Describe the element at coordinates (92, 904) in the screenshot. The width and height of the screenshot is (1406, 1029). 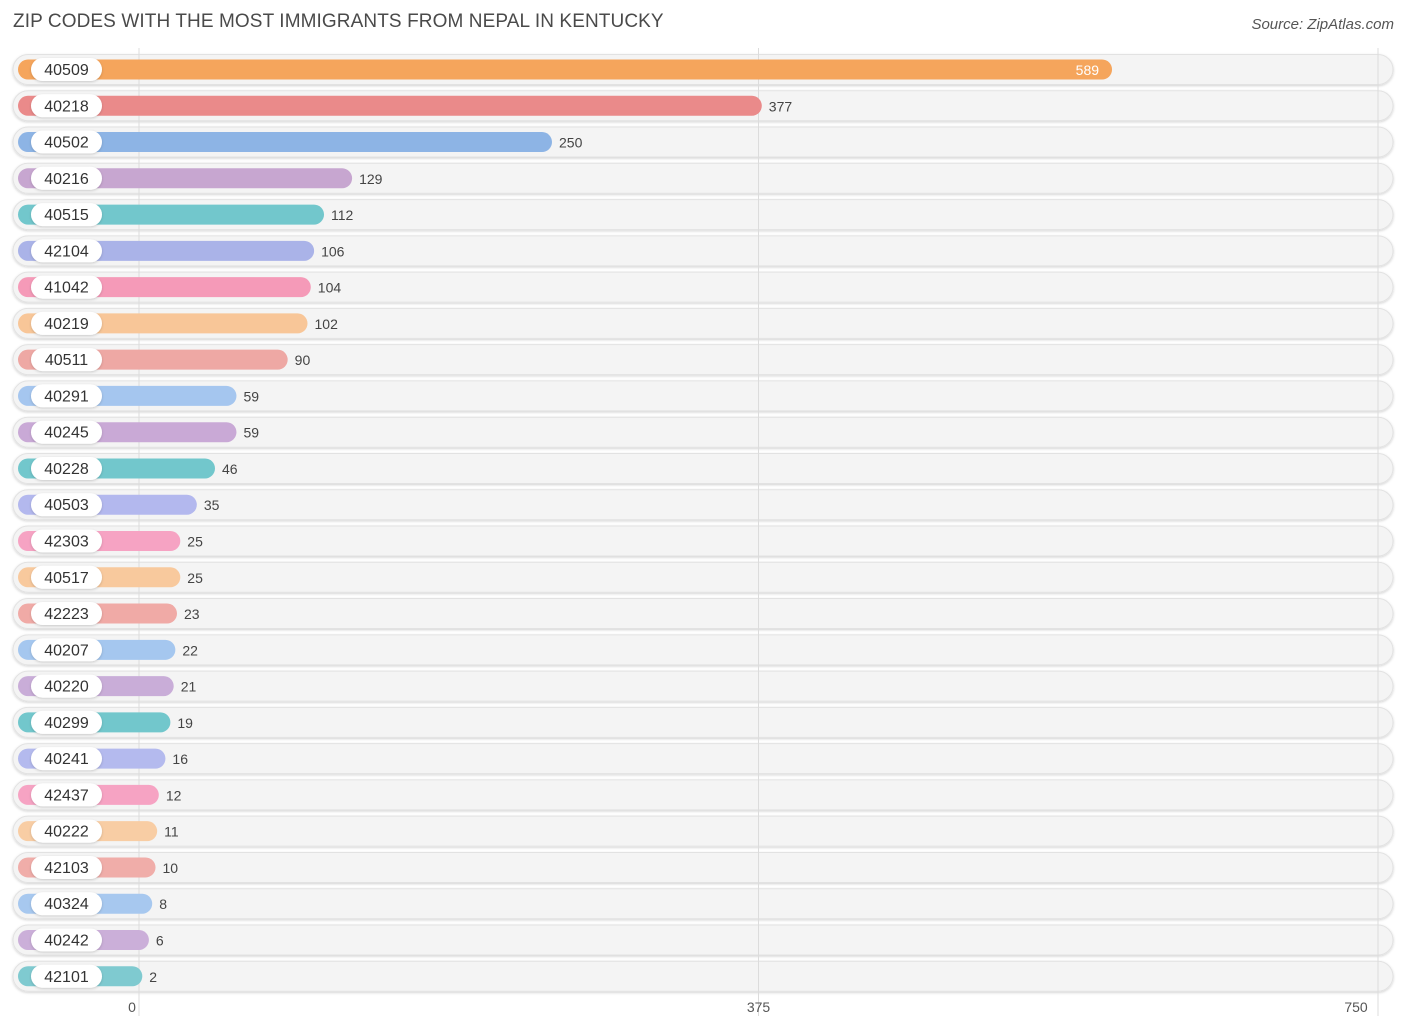
I see `bar-row: 40324 8` at that location.